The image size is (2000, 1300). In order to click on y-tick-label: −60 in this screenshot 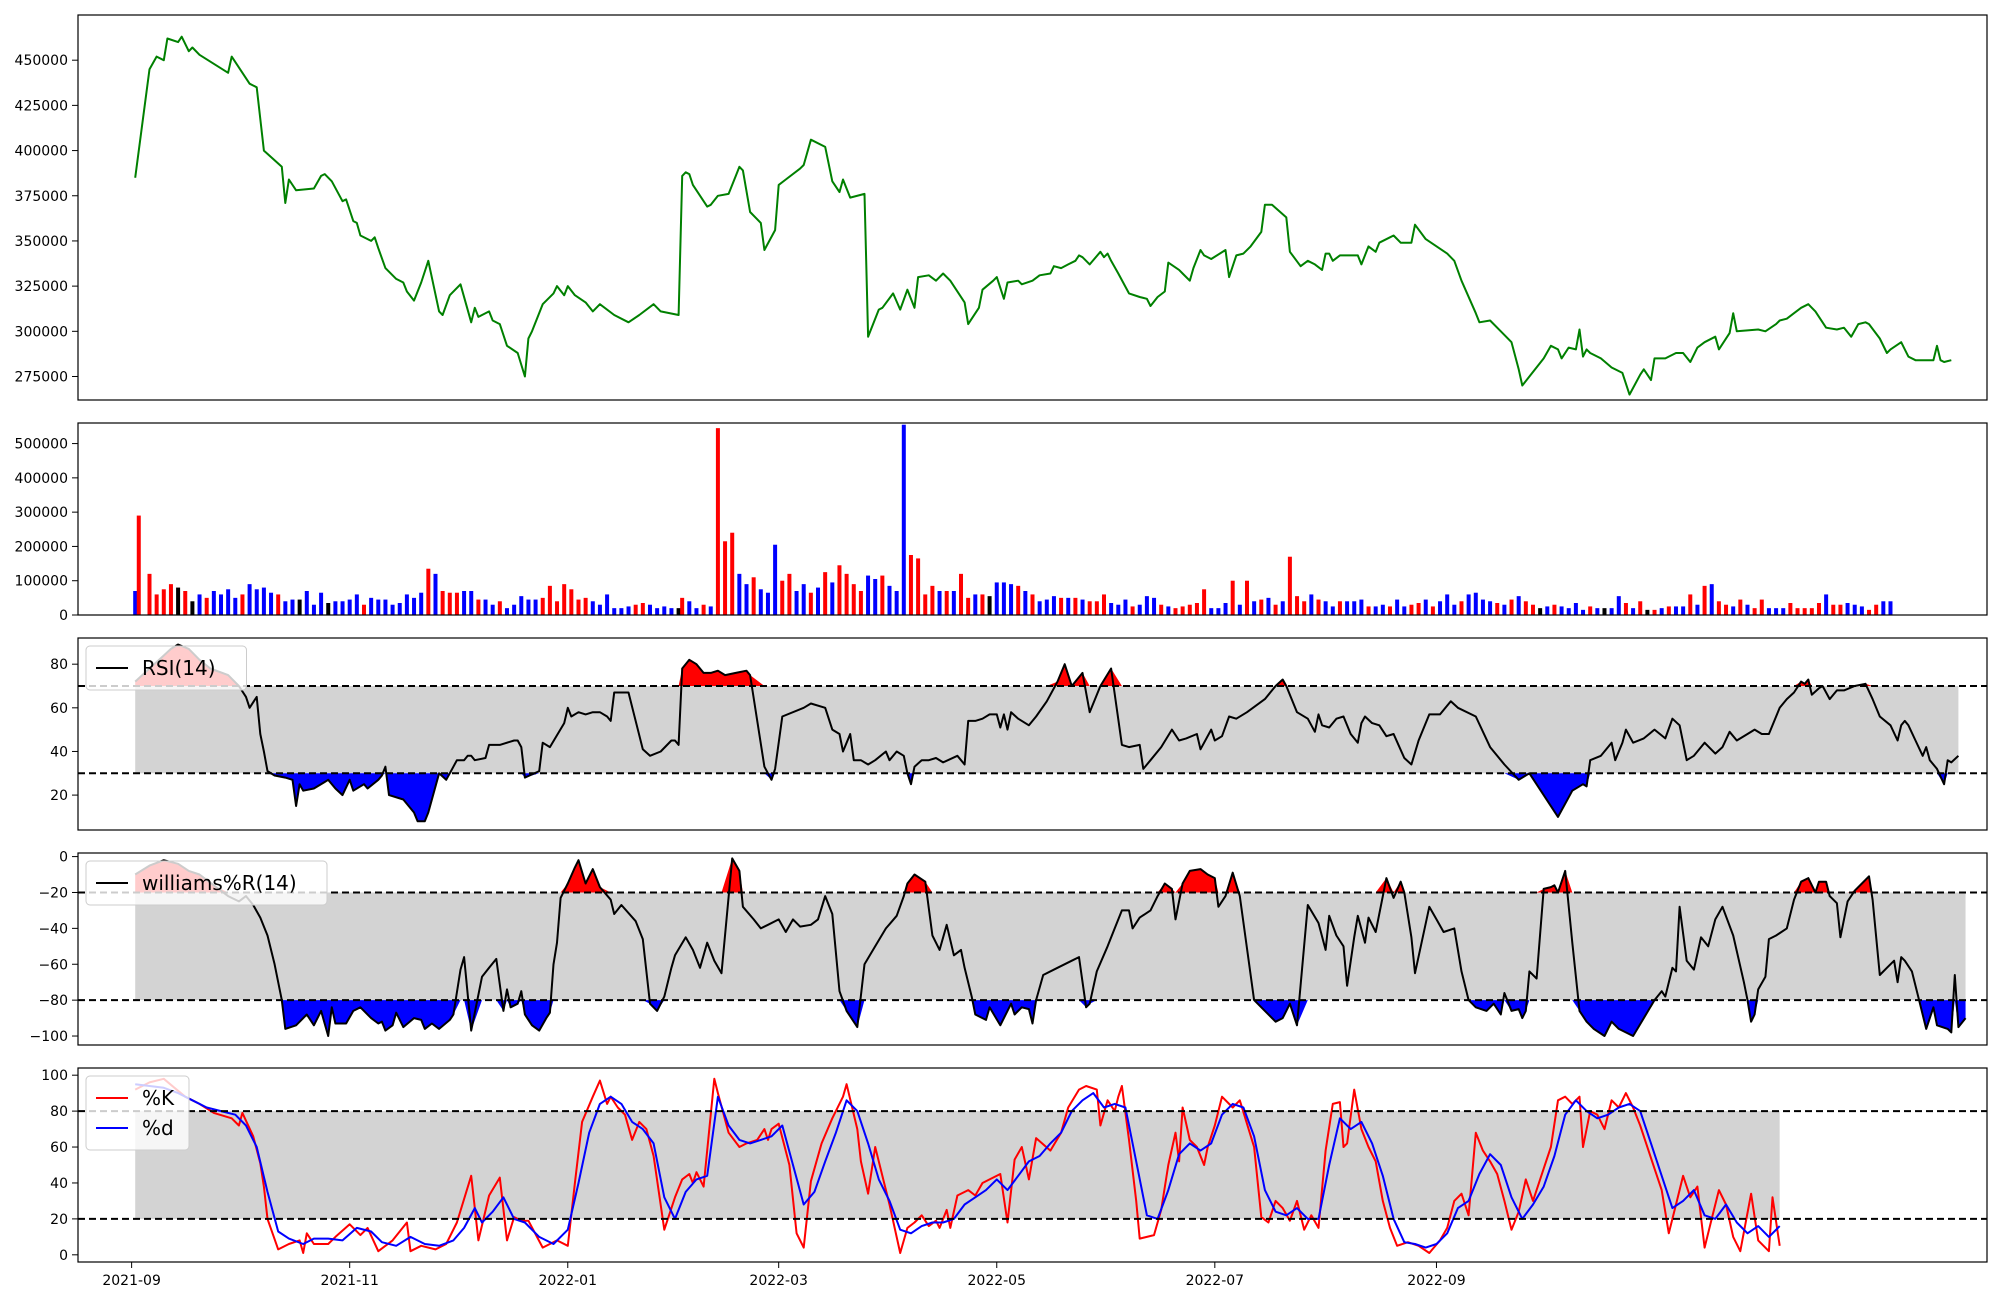, I will do `click(53, 965)`.